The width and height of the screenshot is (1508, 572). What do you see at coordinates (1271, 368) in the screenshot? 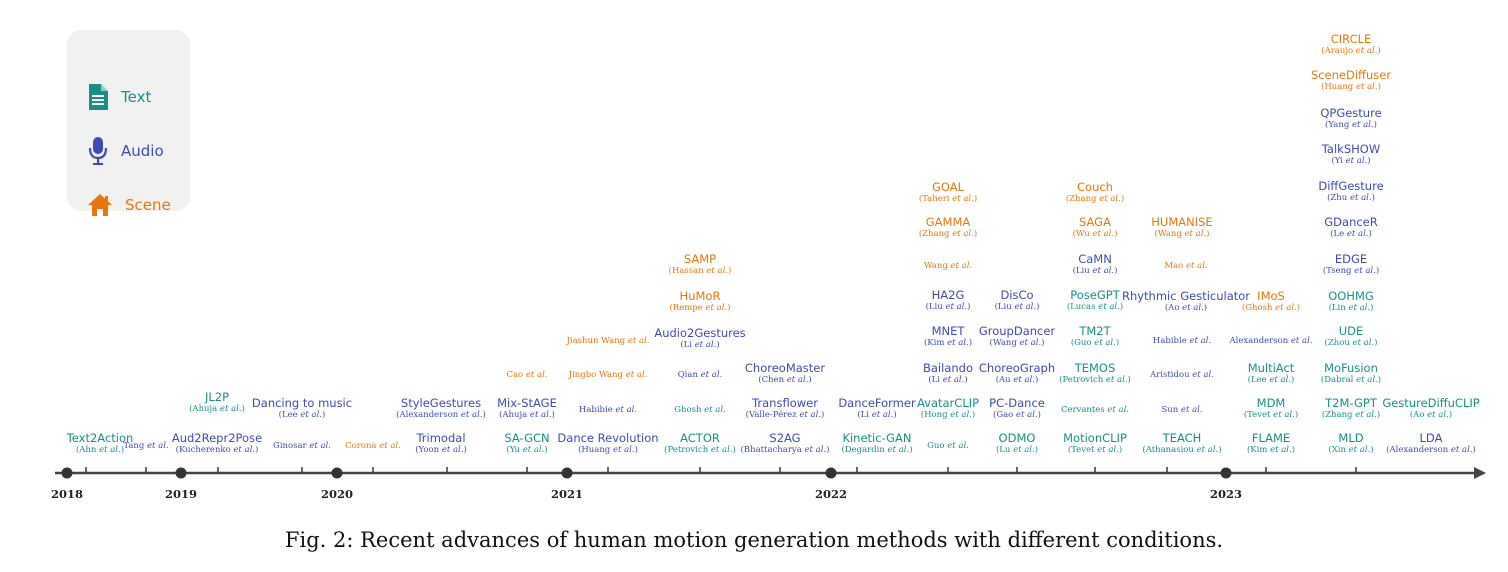
I see `method-name: MultiAct` at bounding box center [1271, 368].